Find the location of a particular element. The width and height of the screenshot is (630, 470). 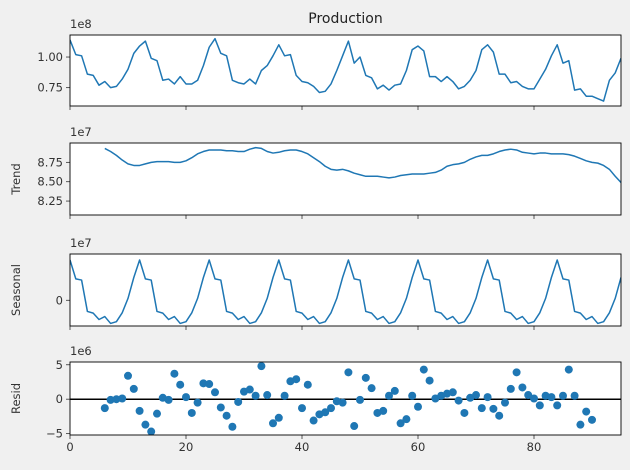

trend-plot-area is located at coordinates (345, 179).